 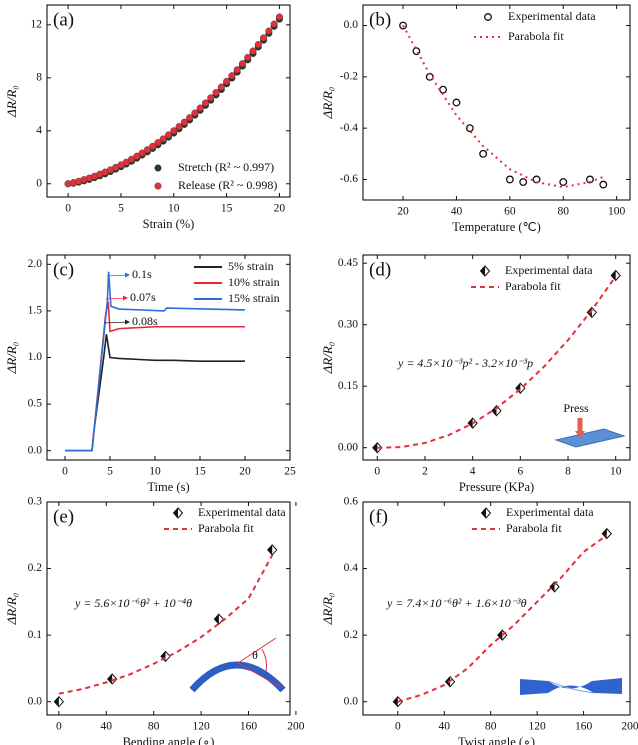 I want to click on x-axis-label: Pressure (KPa), so click(x=496, y=487).